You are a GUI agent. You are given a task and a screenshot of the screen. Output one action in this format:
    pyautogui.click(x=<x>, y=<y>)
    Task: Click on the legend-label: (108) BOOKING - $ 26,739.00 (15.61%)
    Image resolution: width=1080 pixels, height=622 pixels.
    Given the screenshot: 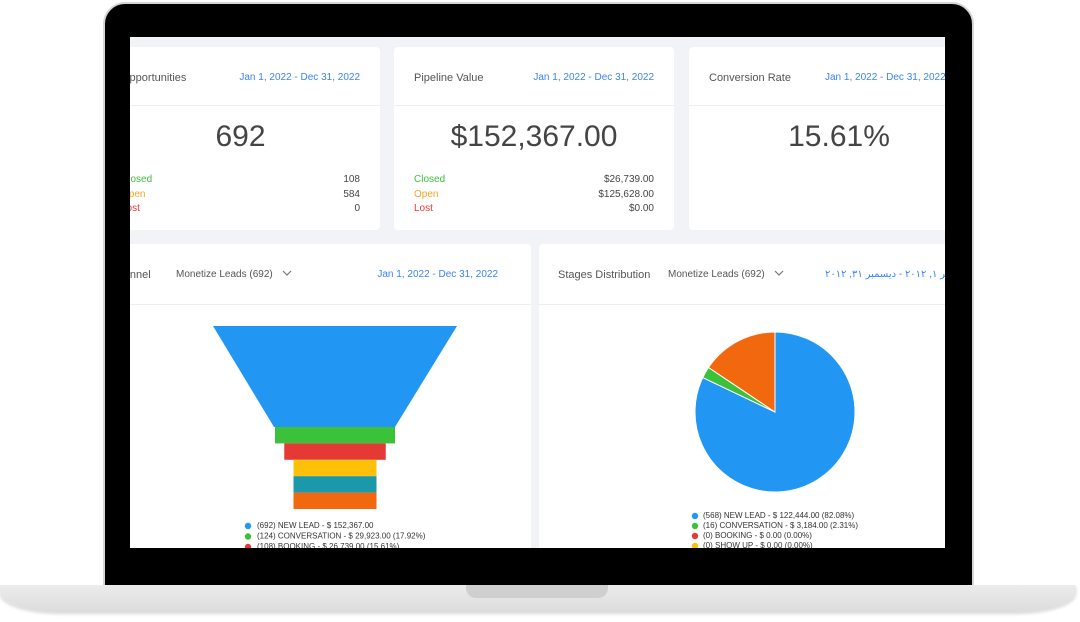 What is the action you would take?
    pyautogui.click(x=328, y=545)
    